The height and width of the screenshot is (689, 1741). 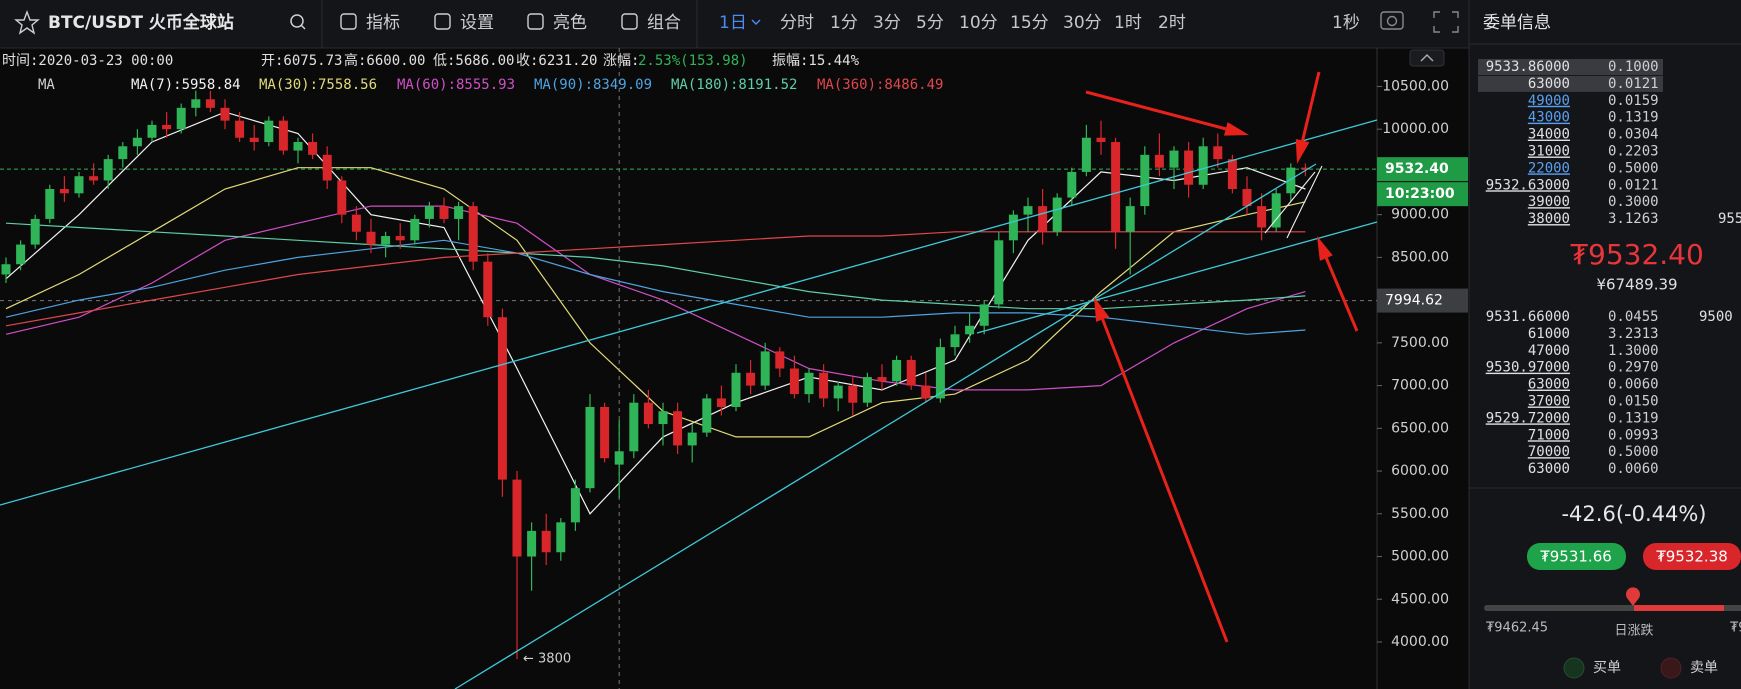 What do you see at coordinates (1549, 219) in the screenshot?
I see `ask-price: 38000` at bounding box center [1549, 219].